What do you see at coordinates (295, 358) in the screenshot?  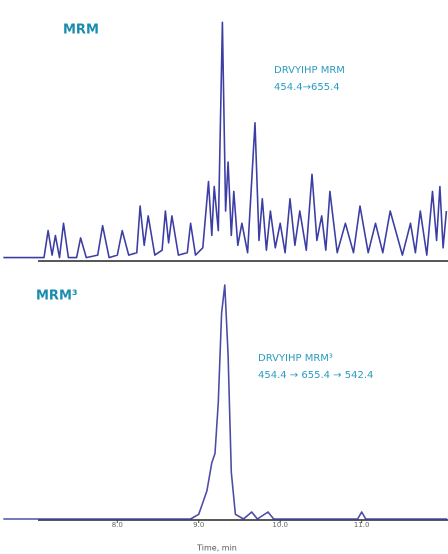 I see `annotation: DRVYIHP MRM³` at bounding box center [295, 358].